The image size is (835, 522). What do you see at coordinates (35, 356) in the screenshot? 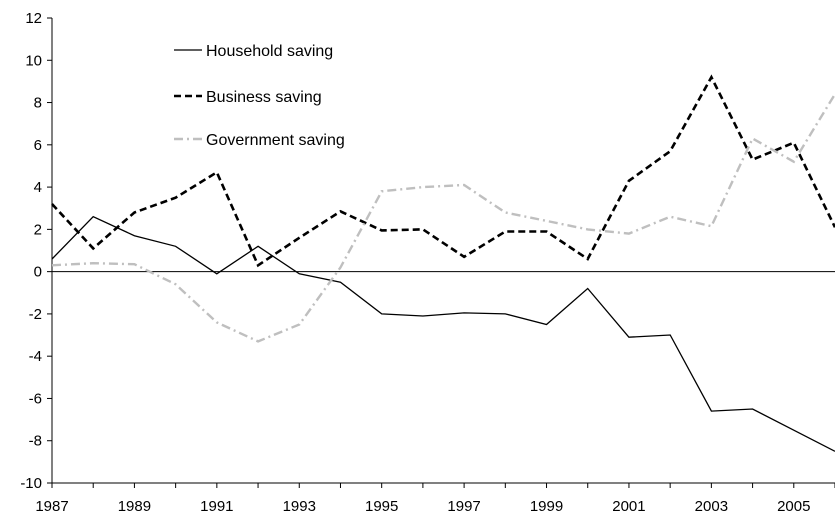
I see `y-tick-label: -4` at bounding box center [35, 356].